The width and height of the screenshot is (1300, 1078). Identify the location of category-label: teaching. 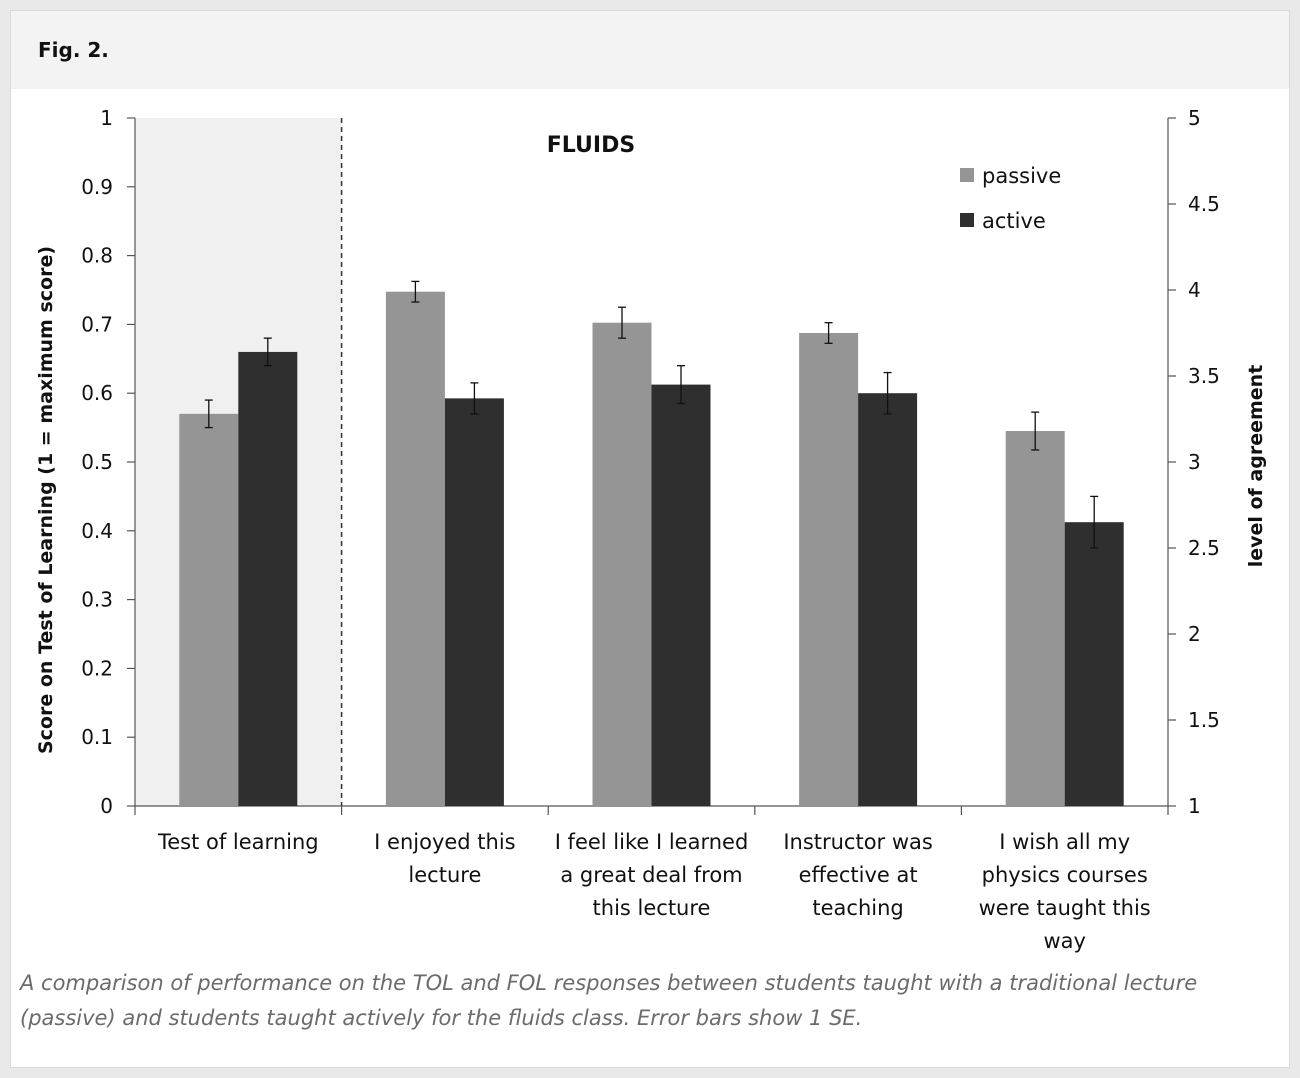
(857, 908).